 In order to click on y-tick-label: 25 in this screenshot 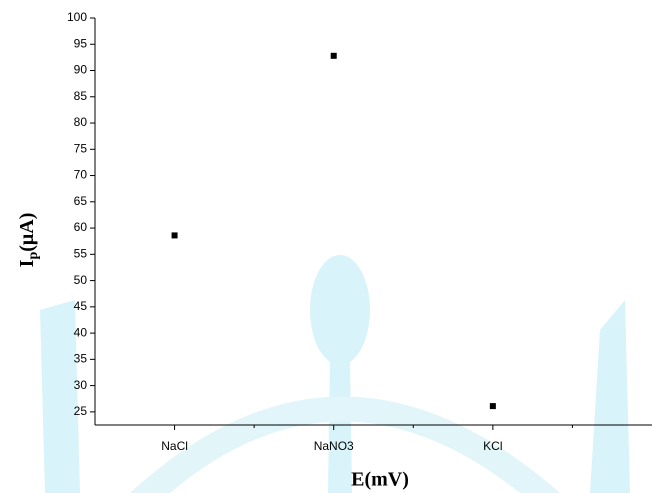, I will do `click(81, 411)`.